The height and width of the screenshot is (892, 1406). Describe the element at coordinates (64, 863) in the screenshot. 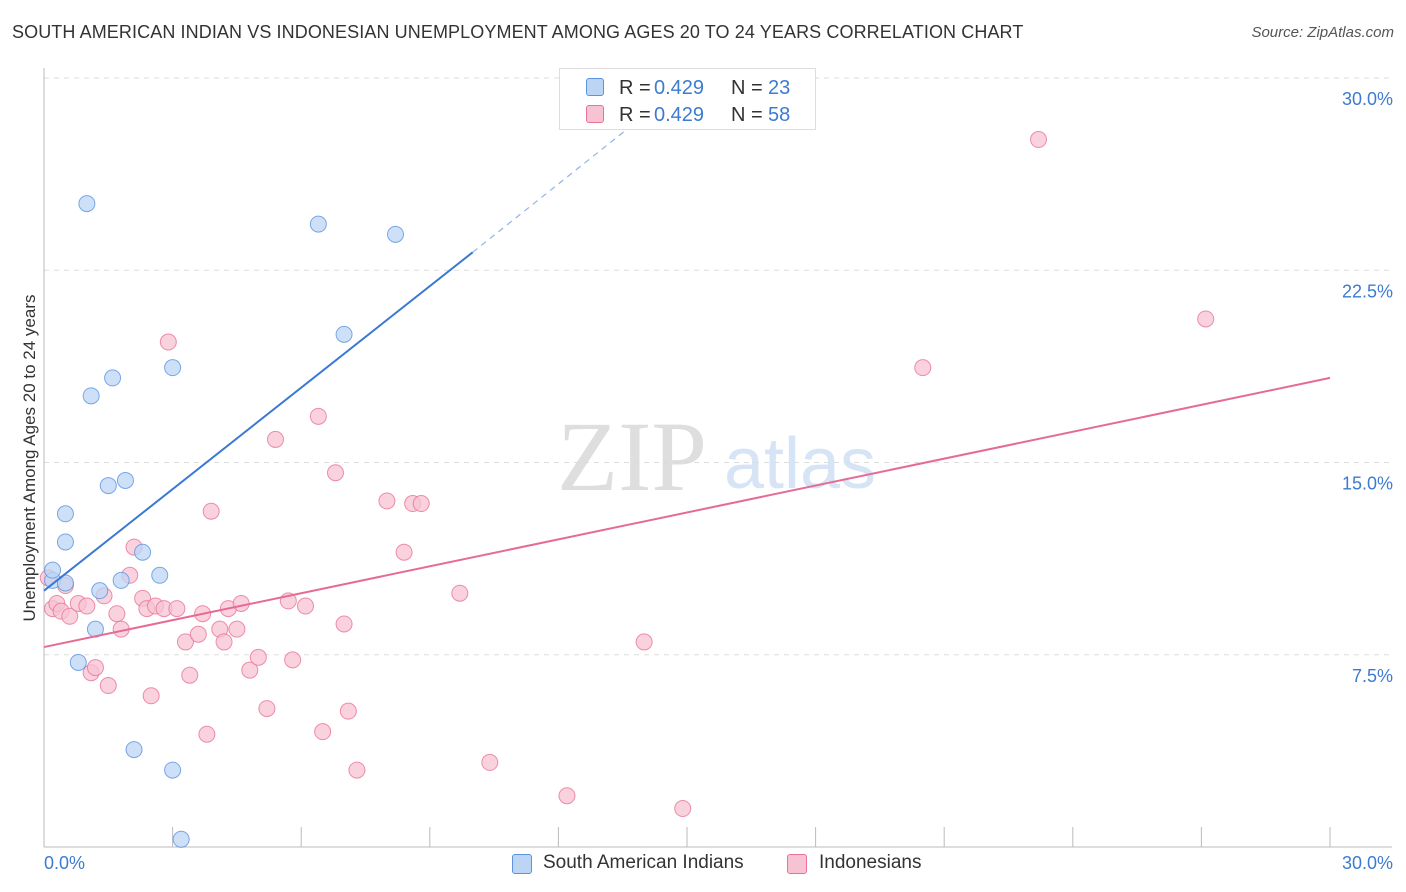

I see `x-tick-label: 0.0%` at that location.